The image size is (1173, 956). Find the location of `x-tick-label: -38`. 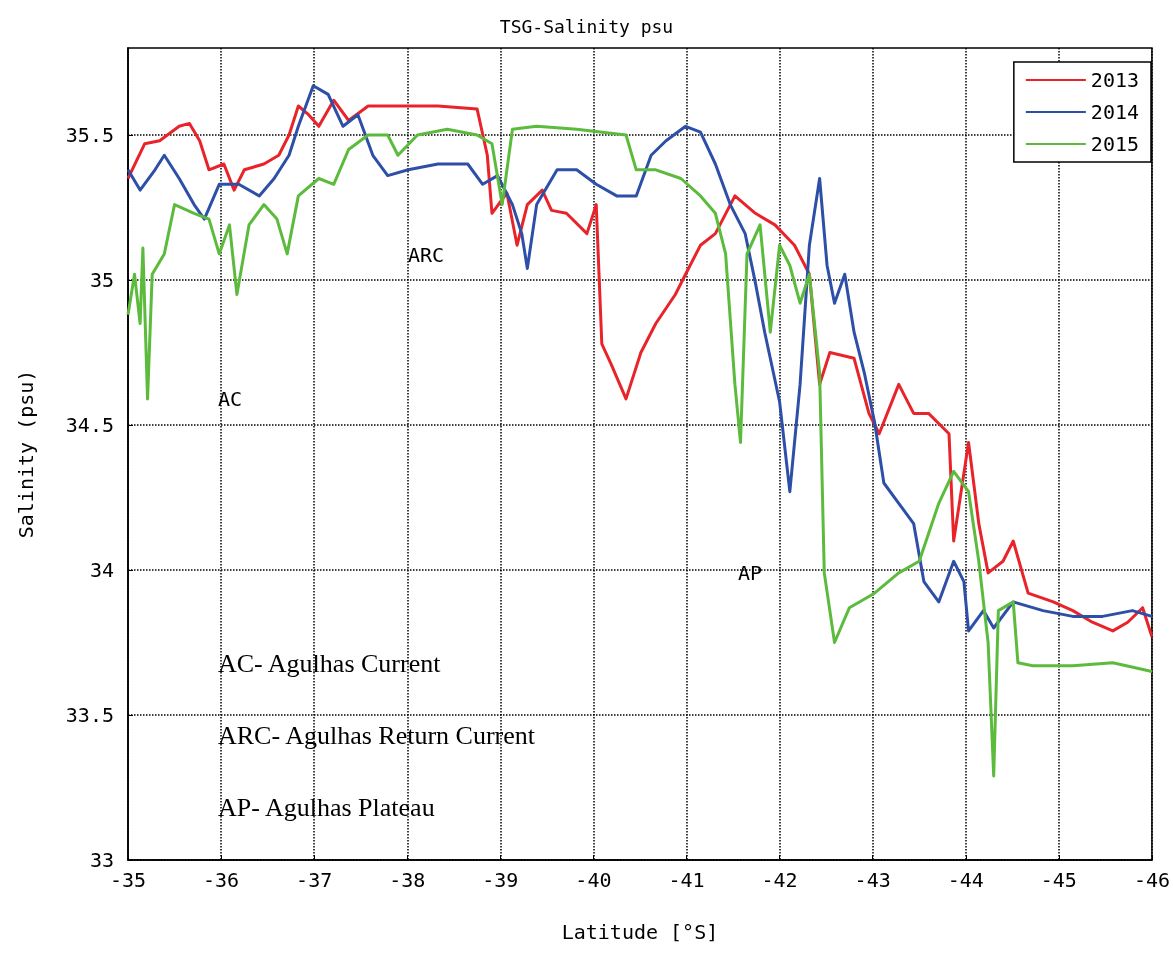

x-tick-label: -38 is located at coordinates (407, 880).